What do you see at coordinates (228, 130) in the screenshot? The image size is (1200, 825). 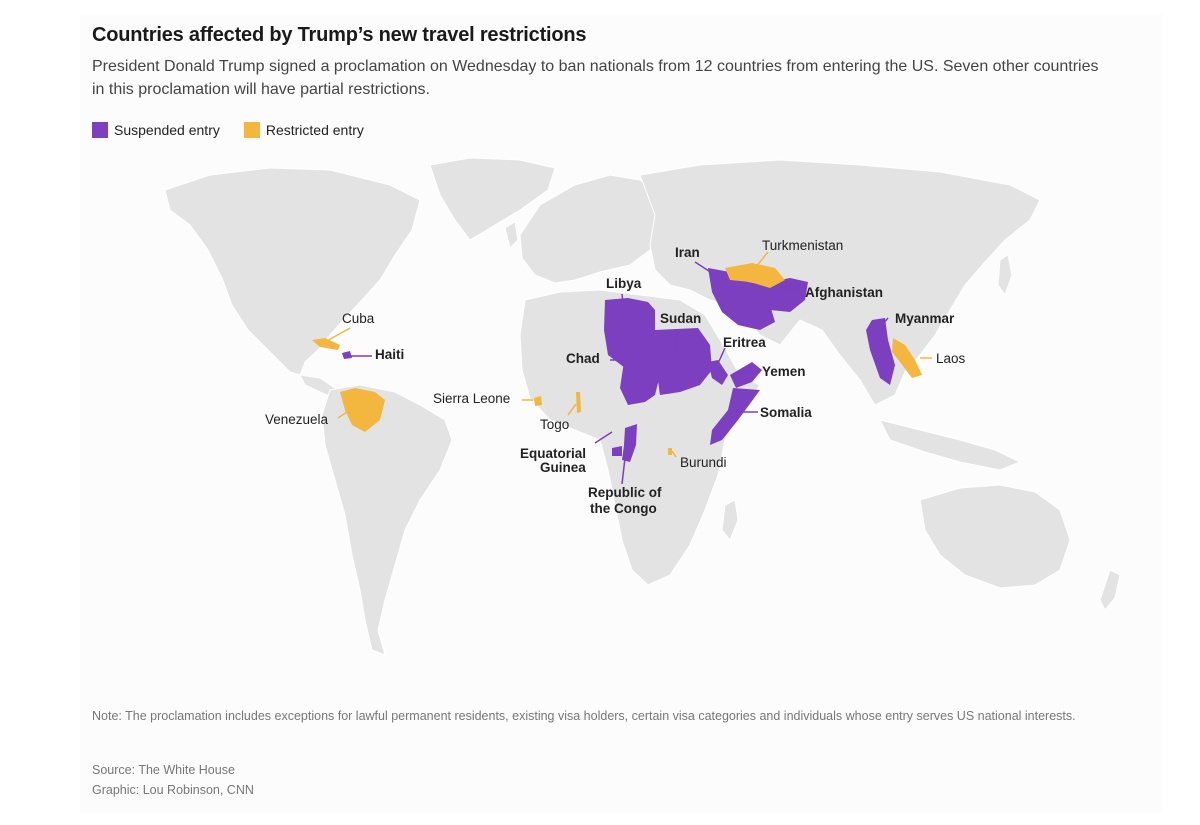 I see `legend: Suspended entry Restricted entry` at bounding box center [228, 130].